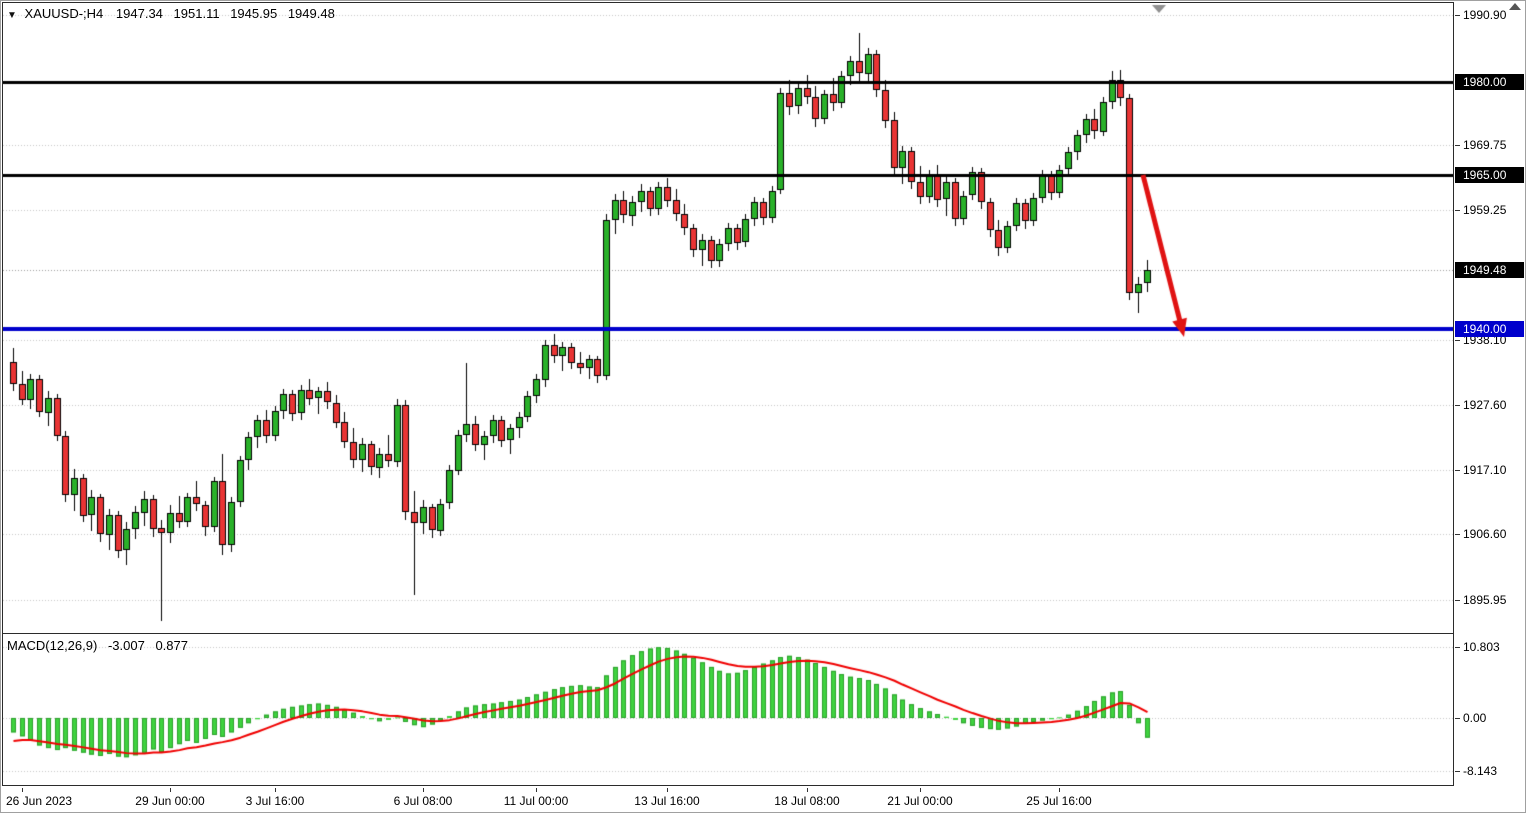 This screenshot has width=1526, height=813. I want to click on time-axis-label: 29 Jun 00:00, so click(170, 801).